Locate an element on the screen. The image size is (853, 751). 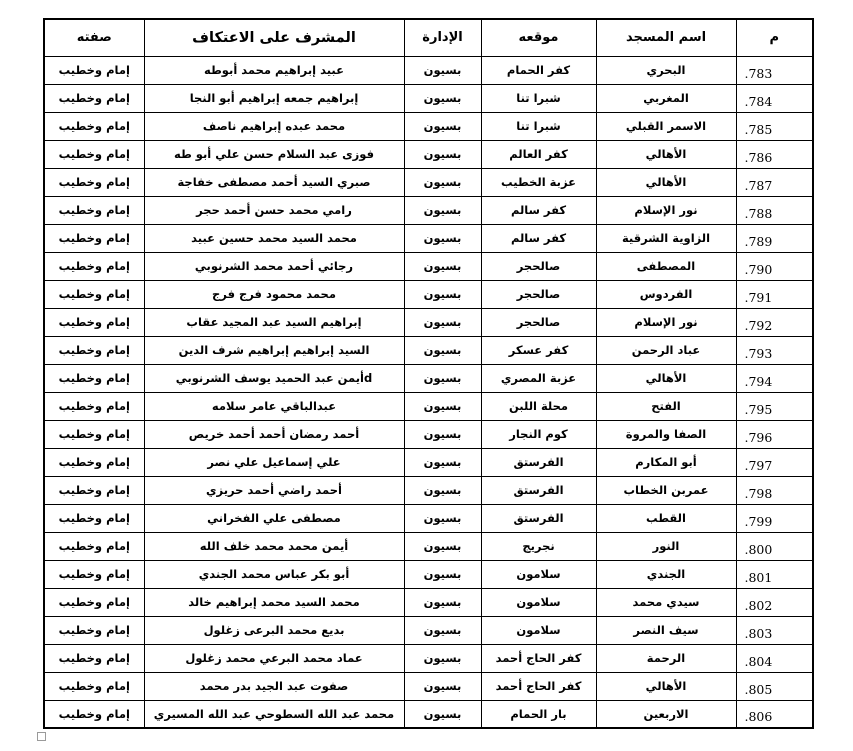
cell-location: كفر الحاج أحمد is located at coordinates (538, 686).